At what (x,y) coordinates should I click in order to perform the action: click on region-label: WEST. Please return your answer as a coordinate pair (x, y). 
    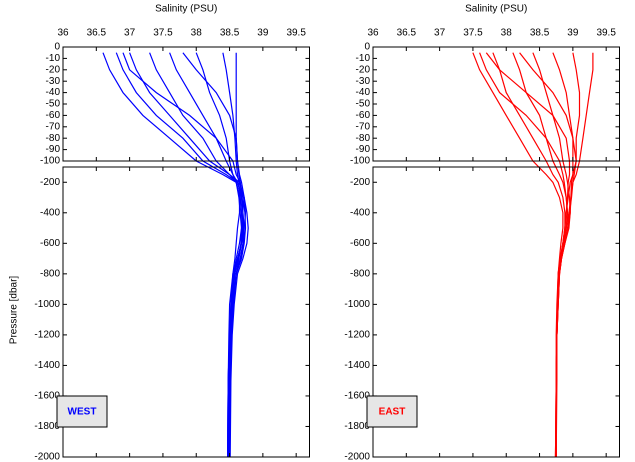
    Looking at the image, I should click on (82, 412).